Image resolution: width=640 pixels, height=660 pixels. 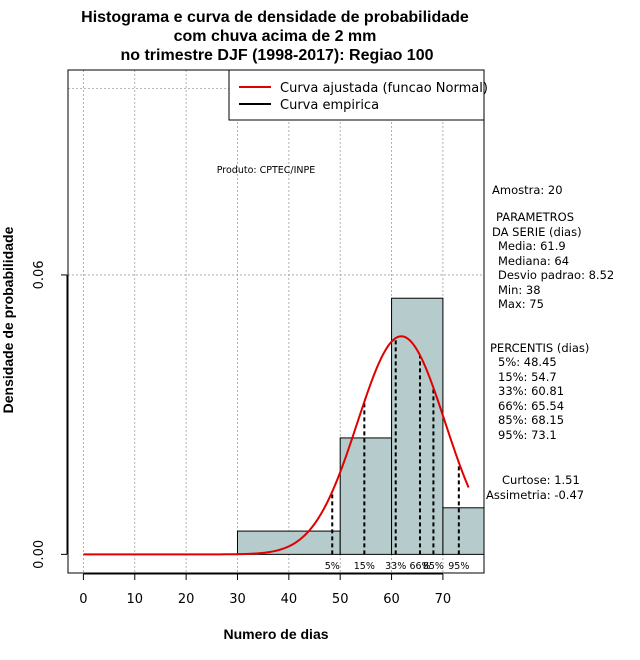 I want to click on percentile-label: 33%, so click(x=395, y=566).